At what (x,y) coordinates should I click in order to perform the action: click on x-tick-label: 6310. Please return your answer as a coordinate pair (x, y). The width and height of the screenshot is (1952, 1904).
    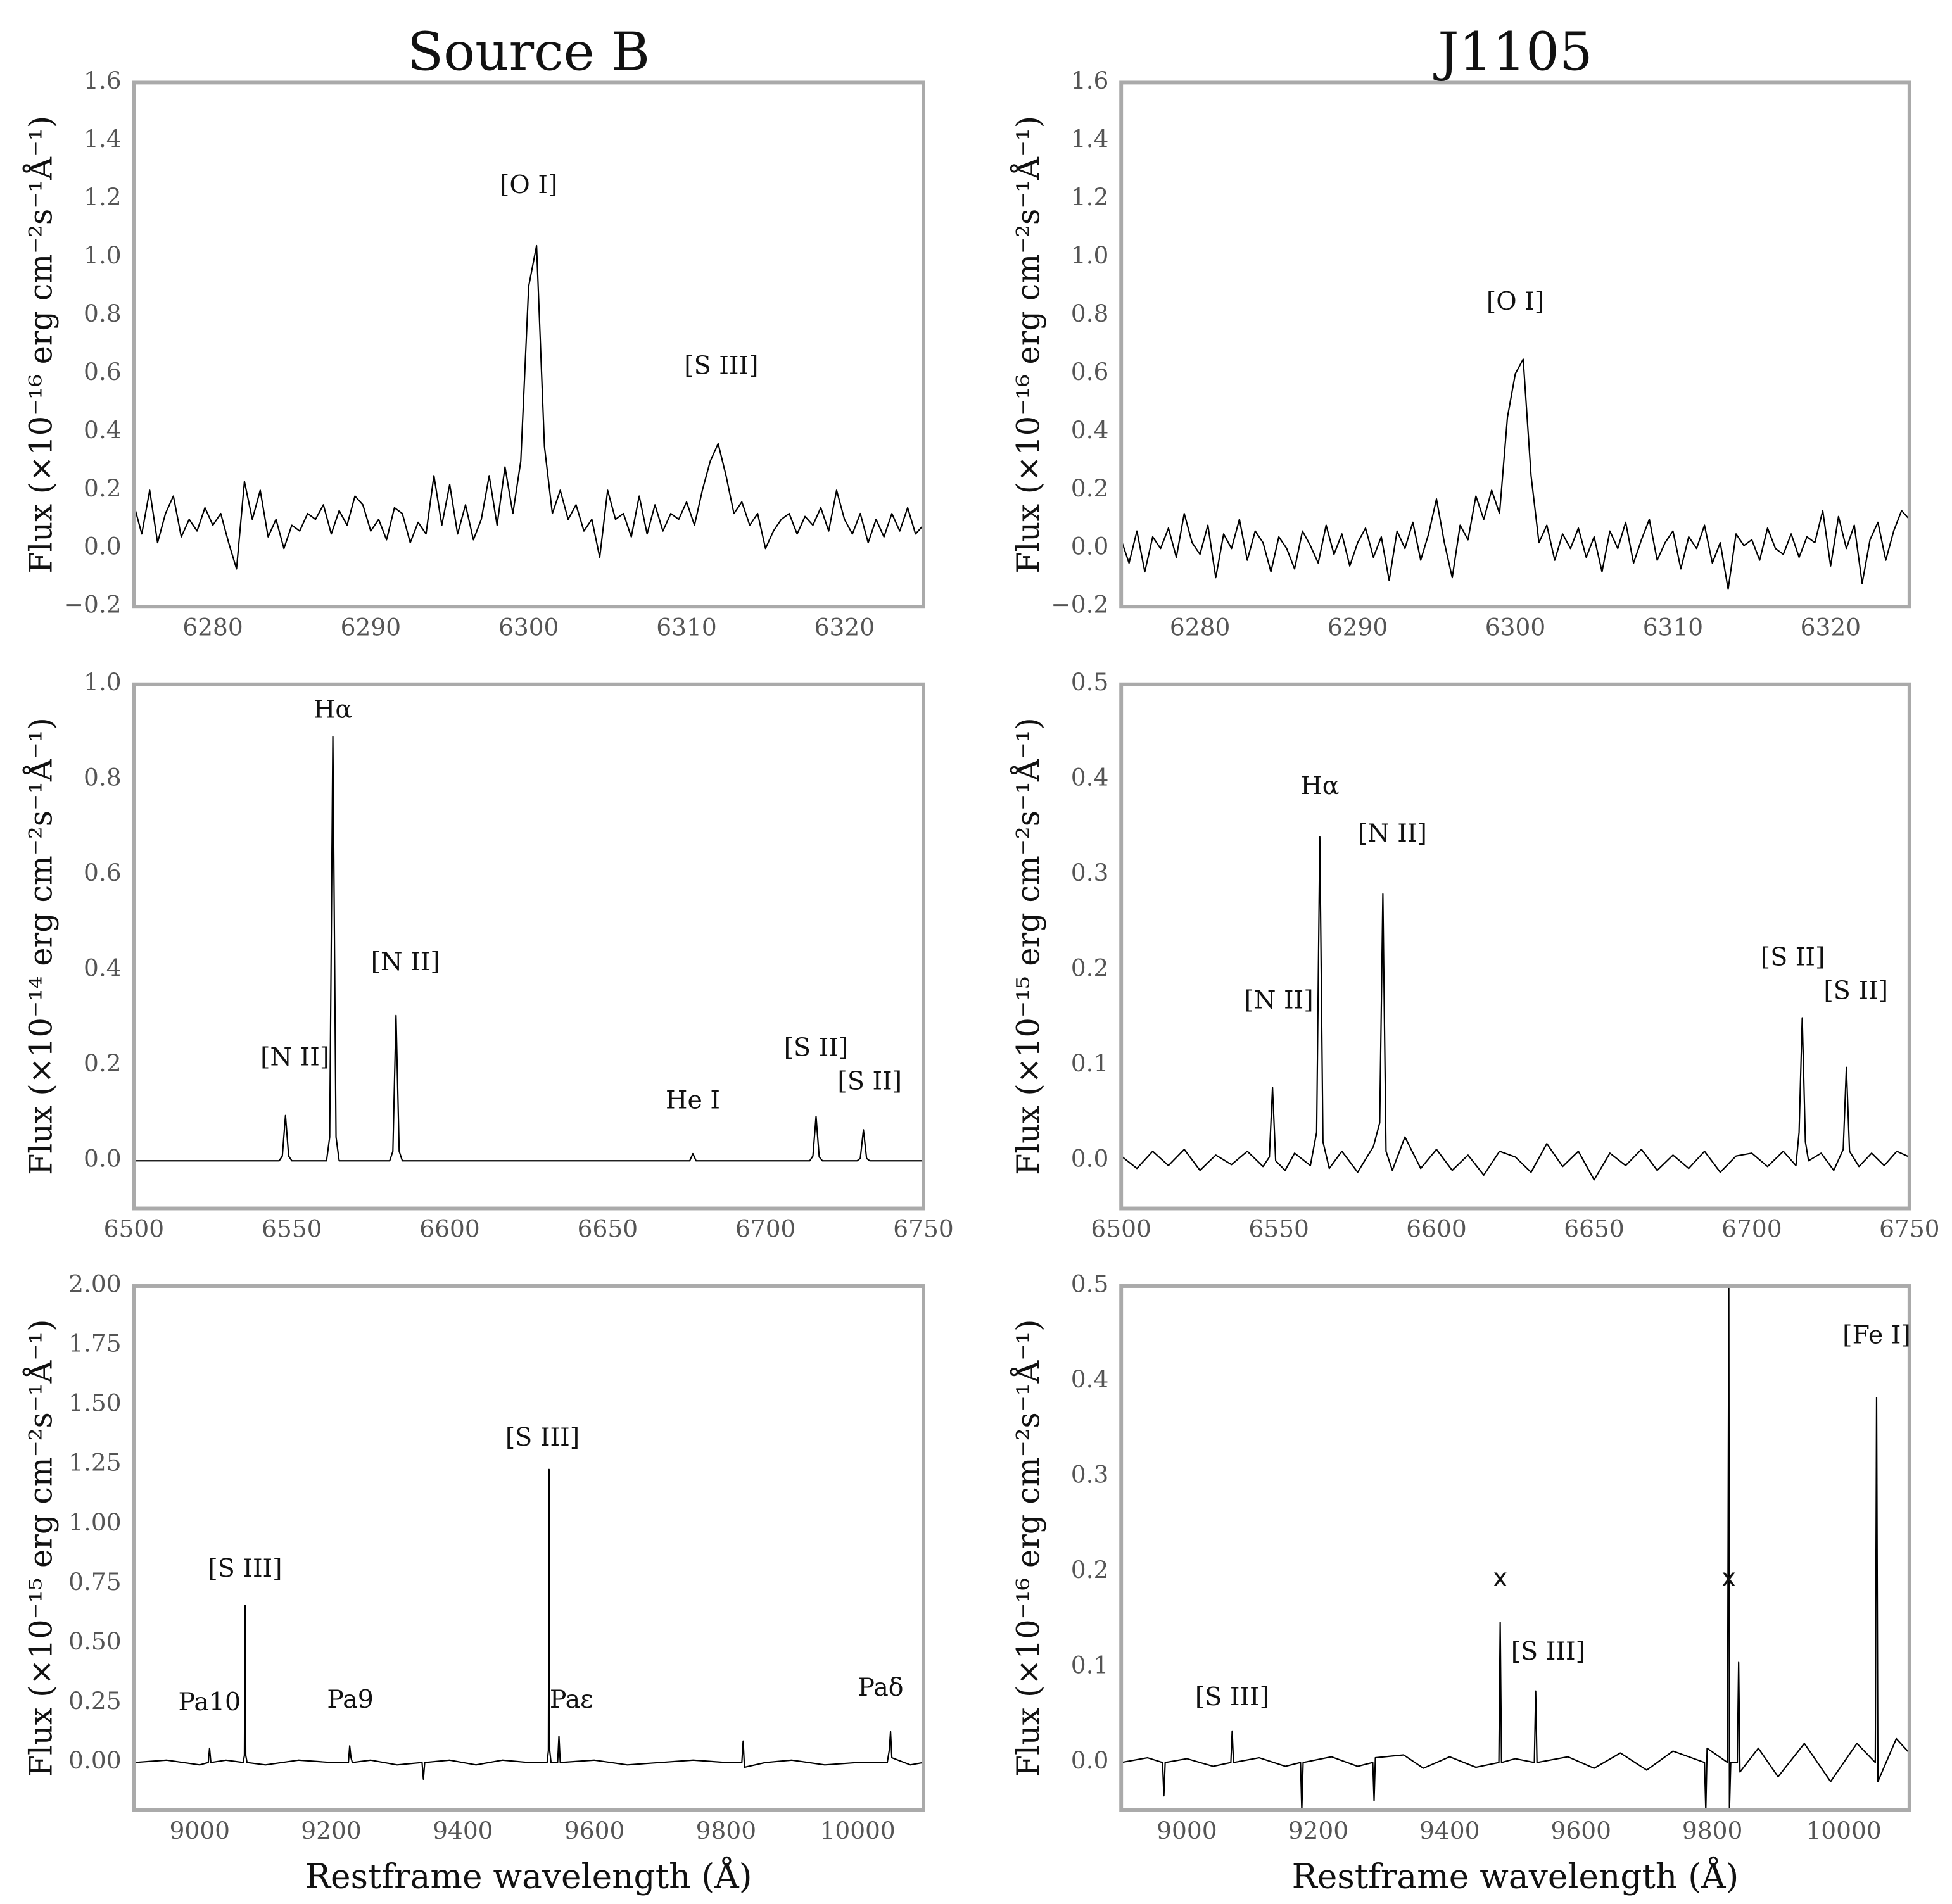
    Looking at the image, I should click on (686, 627).